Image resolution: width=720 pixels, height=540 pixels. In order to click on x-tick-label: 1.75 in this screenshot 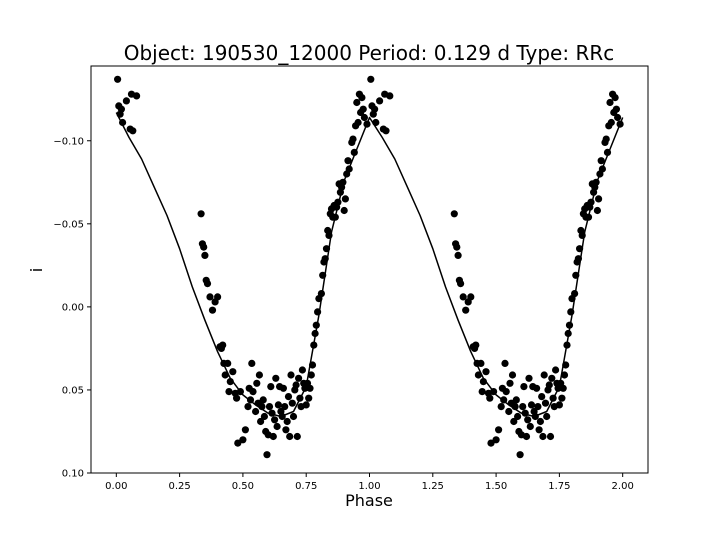, I will do `click(559, 486)`.